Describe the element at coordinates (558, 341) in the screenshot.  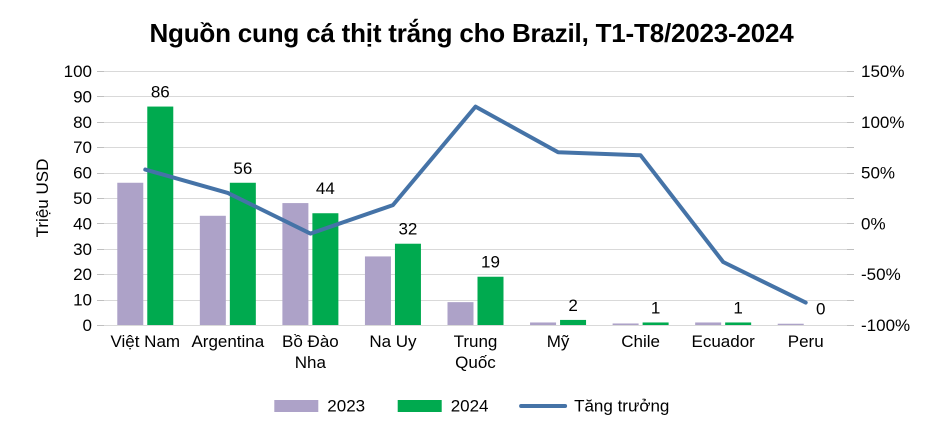
I see `x-axis-label: Mỹ` at that location.